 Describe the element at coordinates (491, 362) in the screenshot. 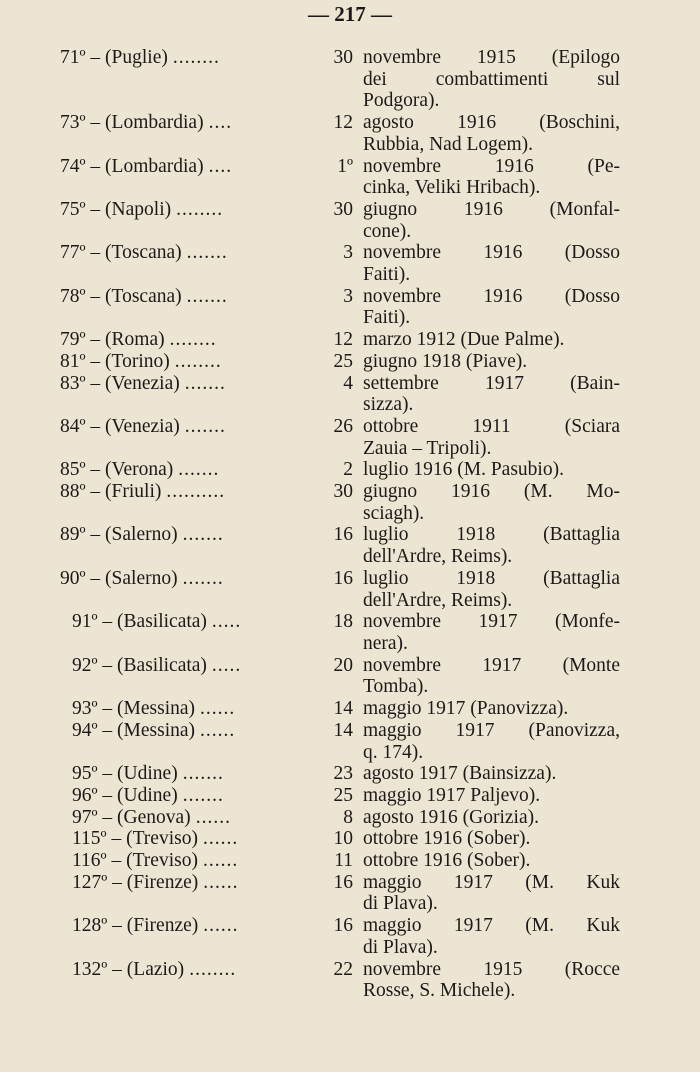

I see `entry-description: giugno 1918 (Piave).` at that location.